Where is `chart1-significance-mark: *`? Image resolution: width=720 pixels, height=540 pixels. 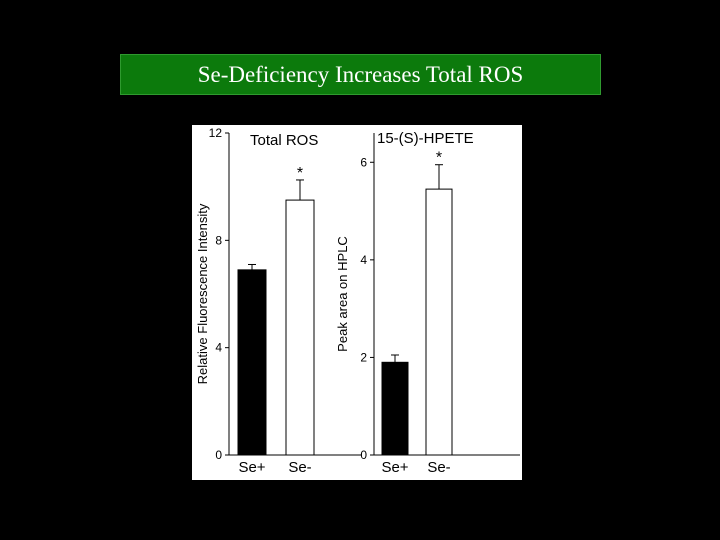
chart1-significance-mark: * is located at coordinates (300, 173).